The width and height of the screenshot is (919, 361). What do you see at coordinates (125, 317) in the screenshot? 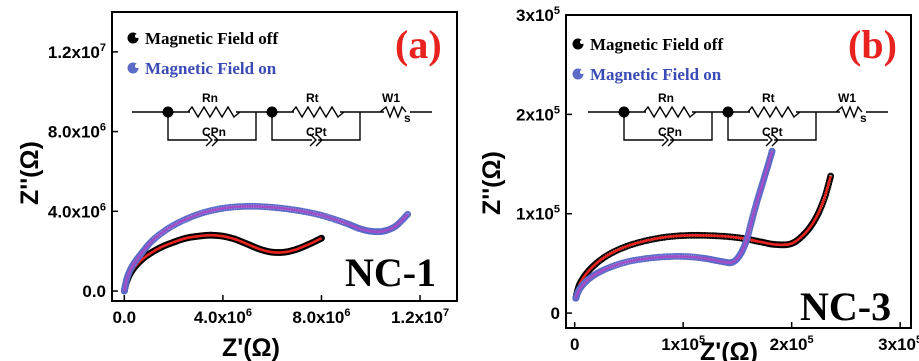
I see `x-tick-label: 0.0` at bounding box center [125, 317].